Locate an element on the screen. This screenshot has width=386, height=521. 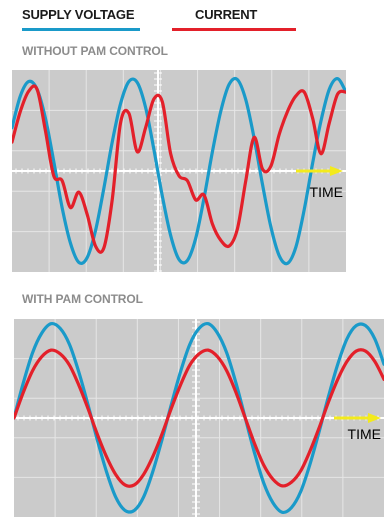
legend-label-supply-voltage: SUPPLY VOLTAGE is located at coordinates (78, 14).